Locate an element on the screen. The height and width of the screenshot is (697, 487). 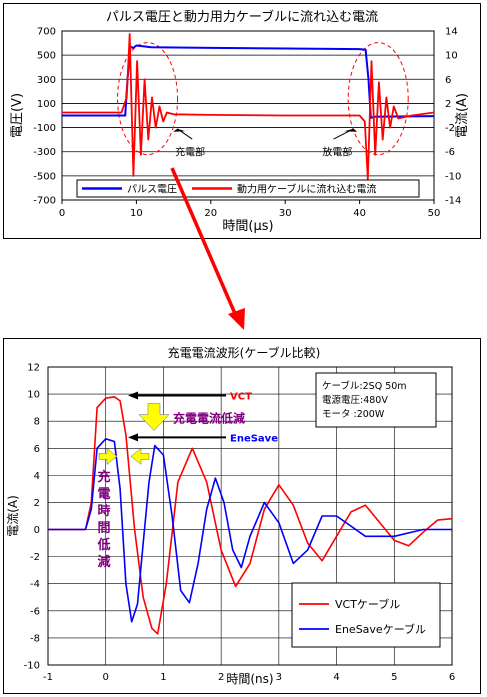
time-reduction-label-char: 充 is located at coordinates (103, 477).